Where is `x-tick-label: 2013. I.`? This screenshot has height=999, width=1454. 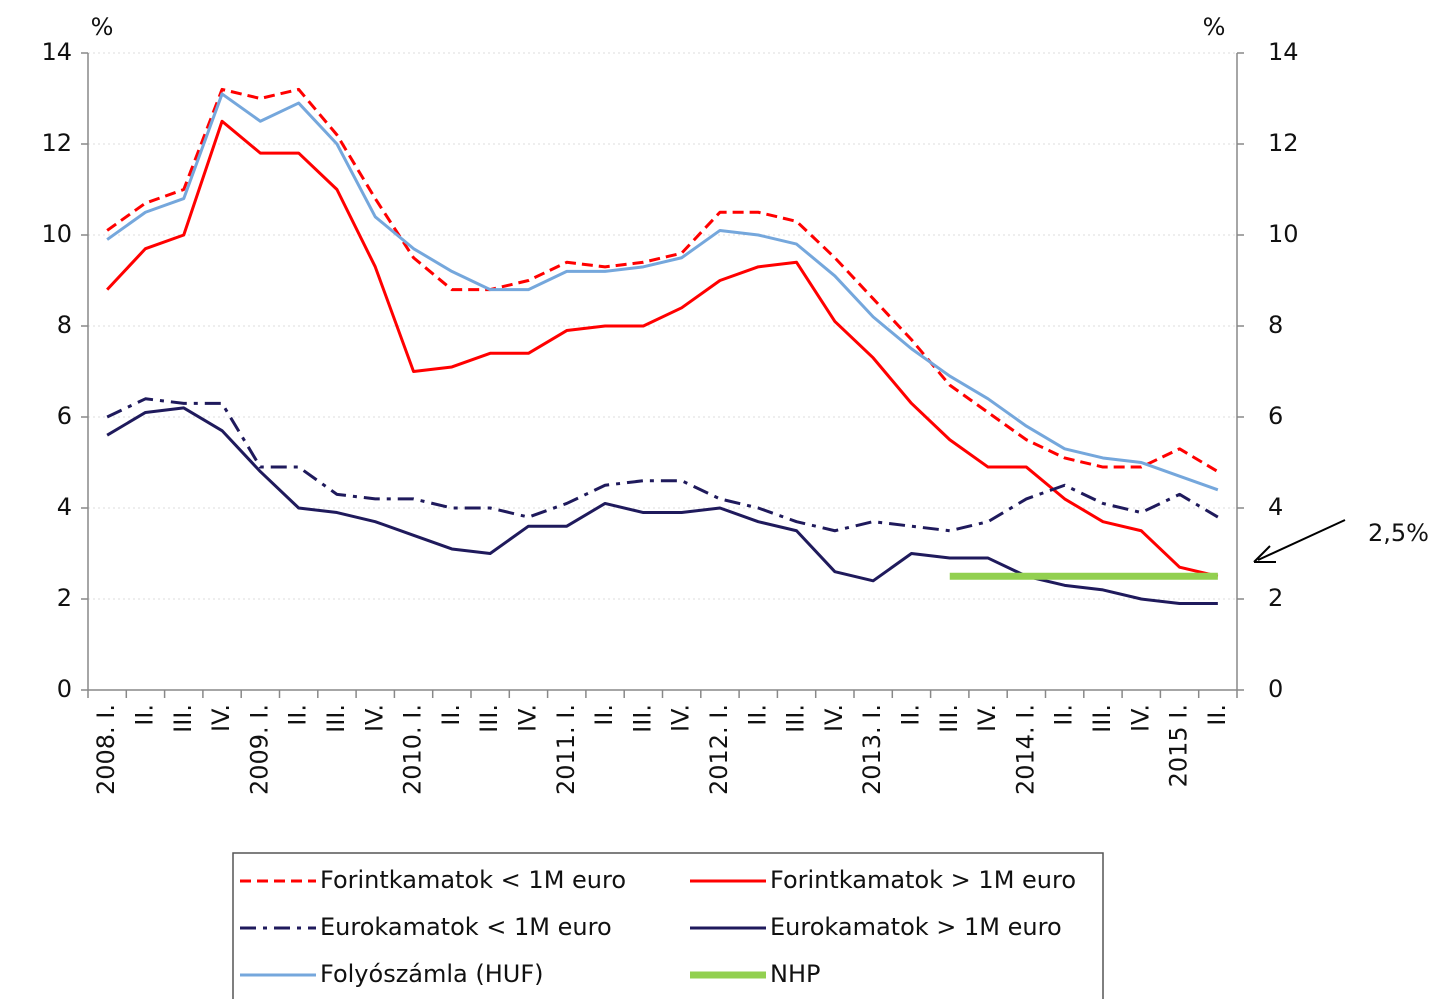
x-tick-label: 2013. I. is located at coordinates (872, 749).